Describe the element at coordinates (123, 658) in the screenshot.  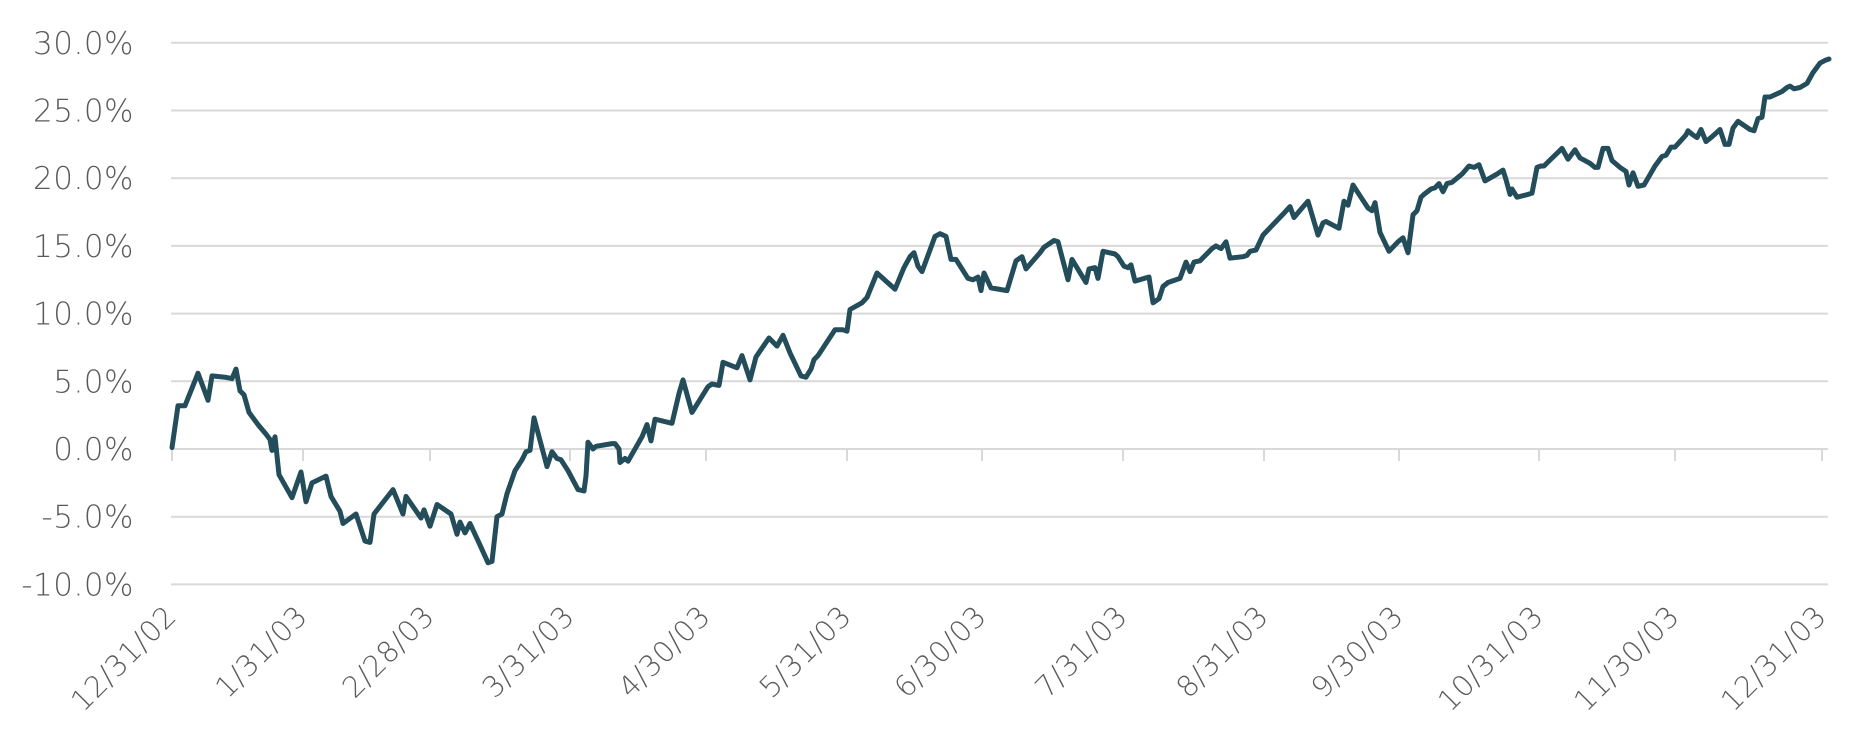
I see `x-tick-label: 12/31/02` at that location.